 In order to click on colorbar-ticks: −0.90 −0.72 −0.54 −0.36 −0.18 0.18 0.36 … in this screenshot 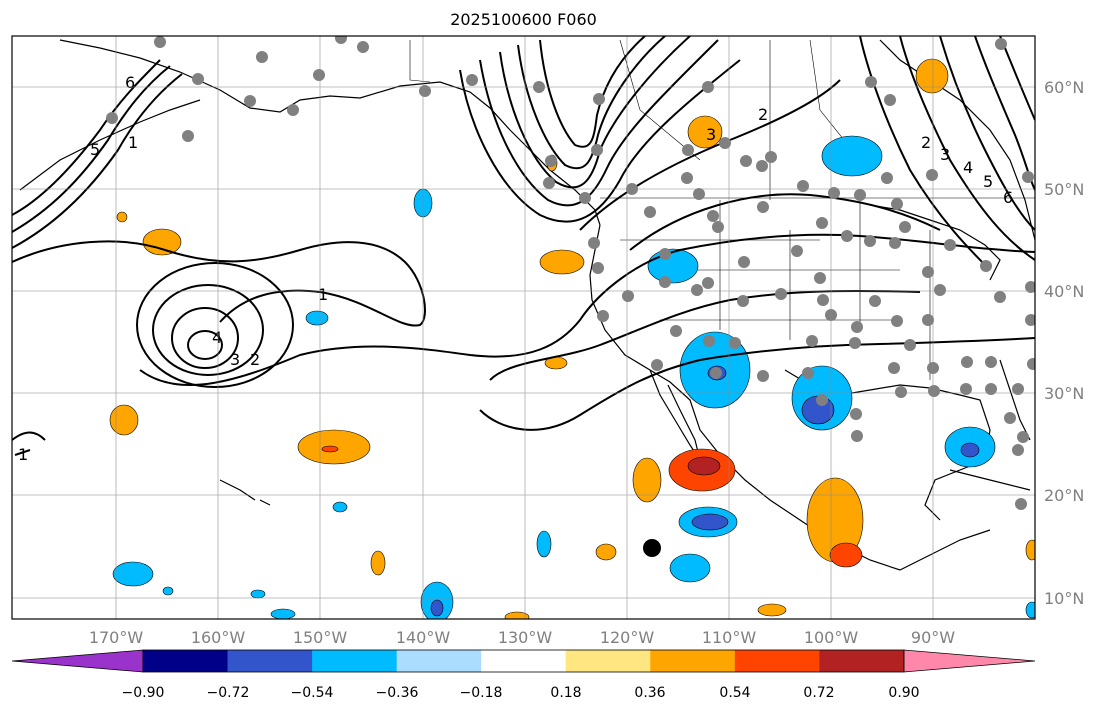, I will do `click(521, 693)`.